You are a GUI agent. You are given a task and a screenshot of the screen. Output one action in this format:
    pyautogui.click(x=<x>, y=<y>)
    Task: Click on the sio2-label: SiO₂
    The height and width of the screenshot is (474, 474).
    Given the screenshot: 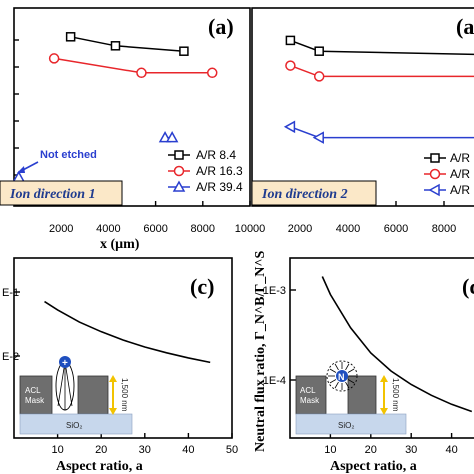 What is the action you would take?
    pyautogui.click(x=74, y=425)
    